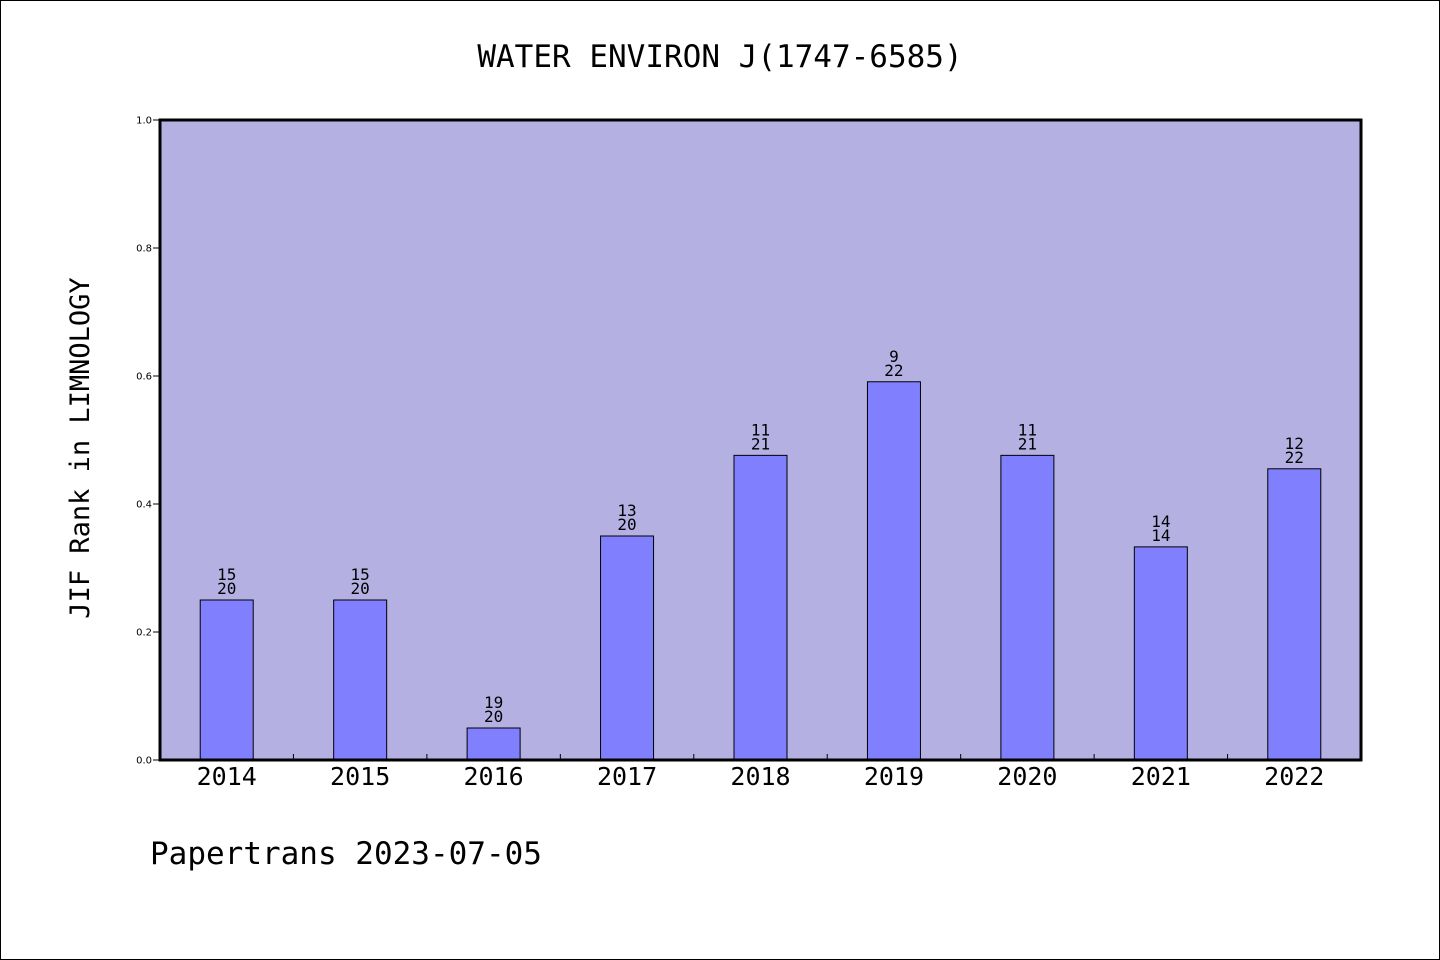 The width and height of the screenshot is (1440, 960). I want to click on bar-2020, so click(1027, 607).